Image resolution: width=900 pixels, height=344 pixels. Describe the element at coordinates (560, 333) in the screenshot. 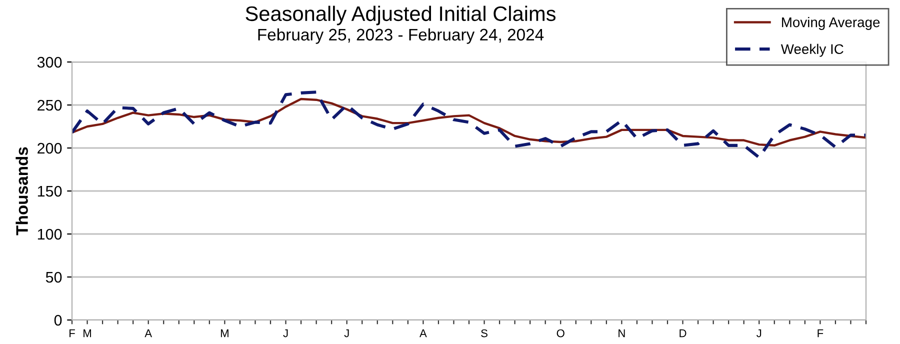

I see `x-tick-label: O` at that location.